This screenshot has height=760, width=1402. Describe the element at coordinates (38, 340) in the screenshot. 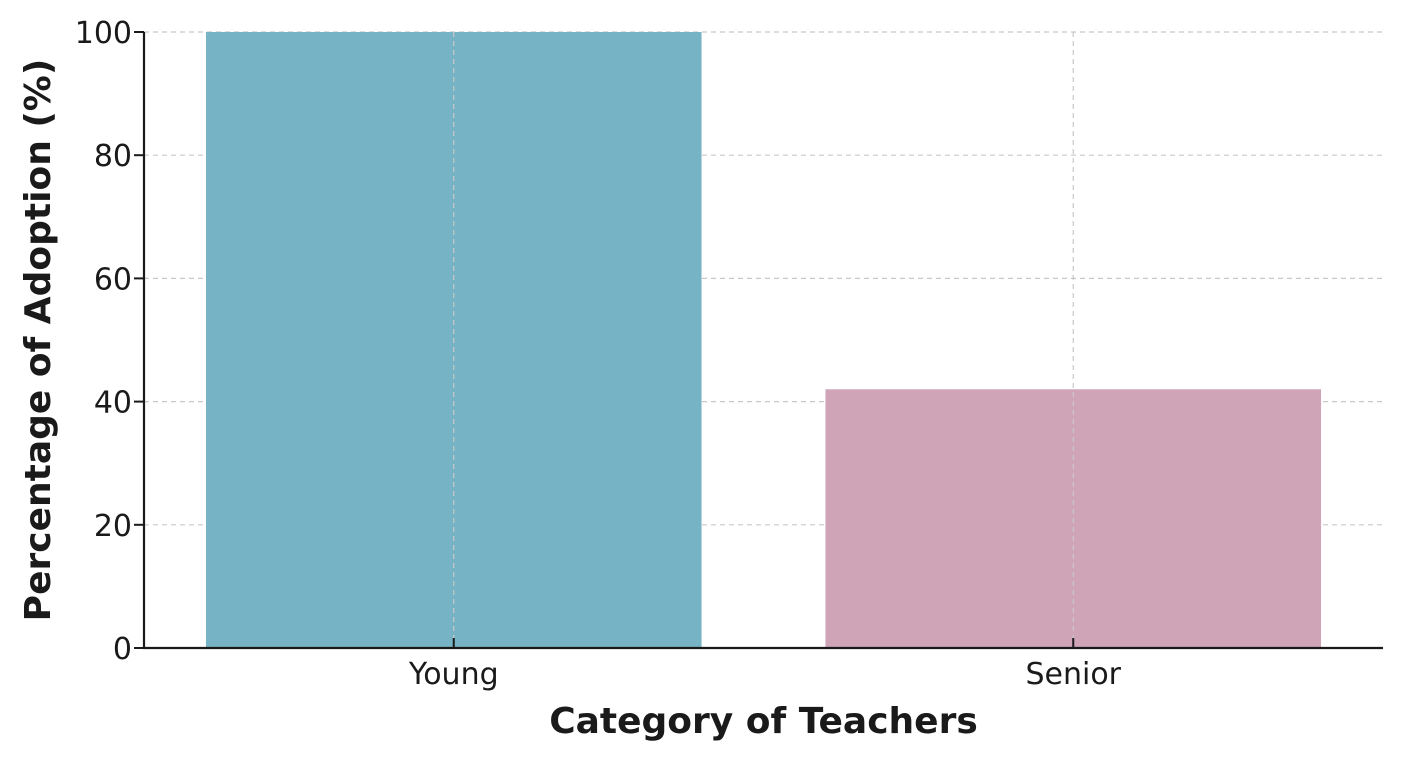

I see `y-axis-title: Percentage of Adoption (%)` at that location.